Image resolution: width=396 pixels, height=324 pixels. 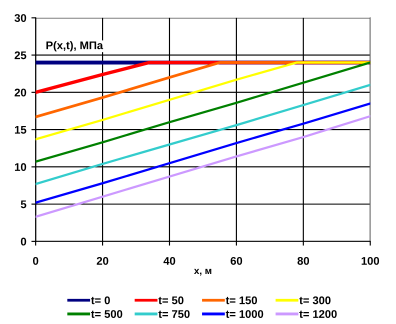 I want to click on y-tick-label: 10, so click(x=20, y=167).